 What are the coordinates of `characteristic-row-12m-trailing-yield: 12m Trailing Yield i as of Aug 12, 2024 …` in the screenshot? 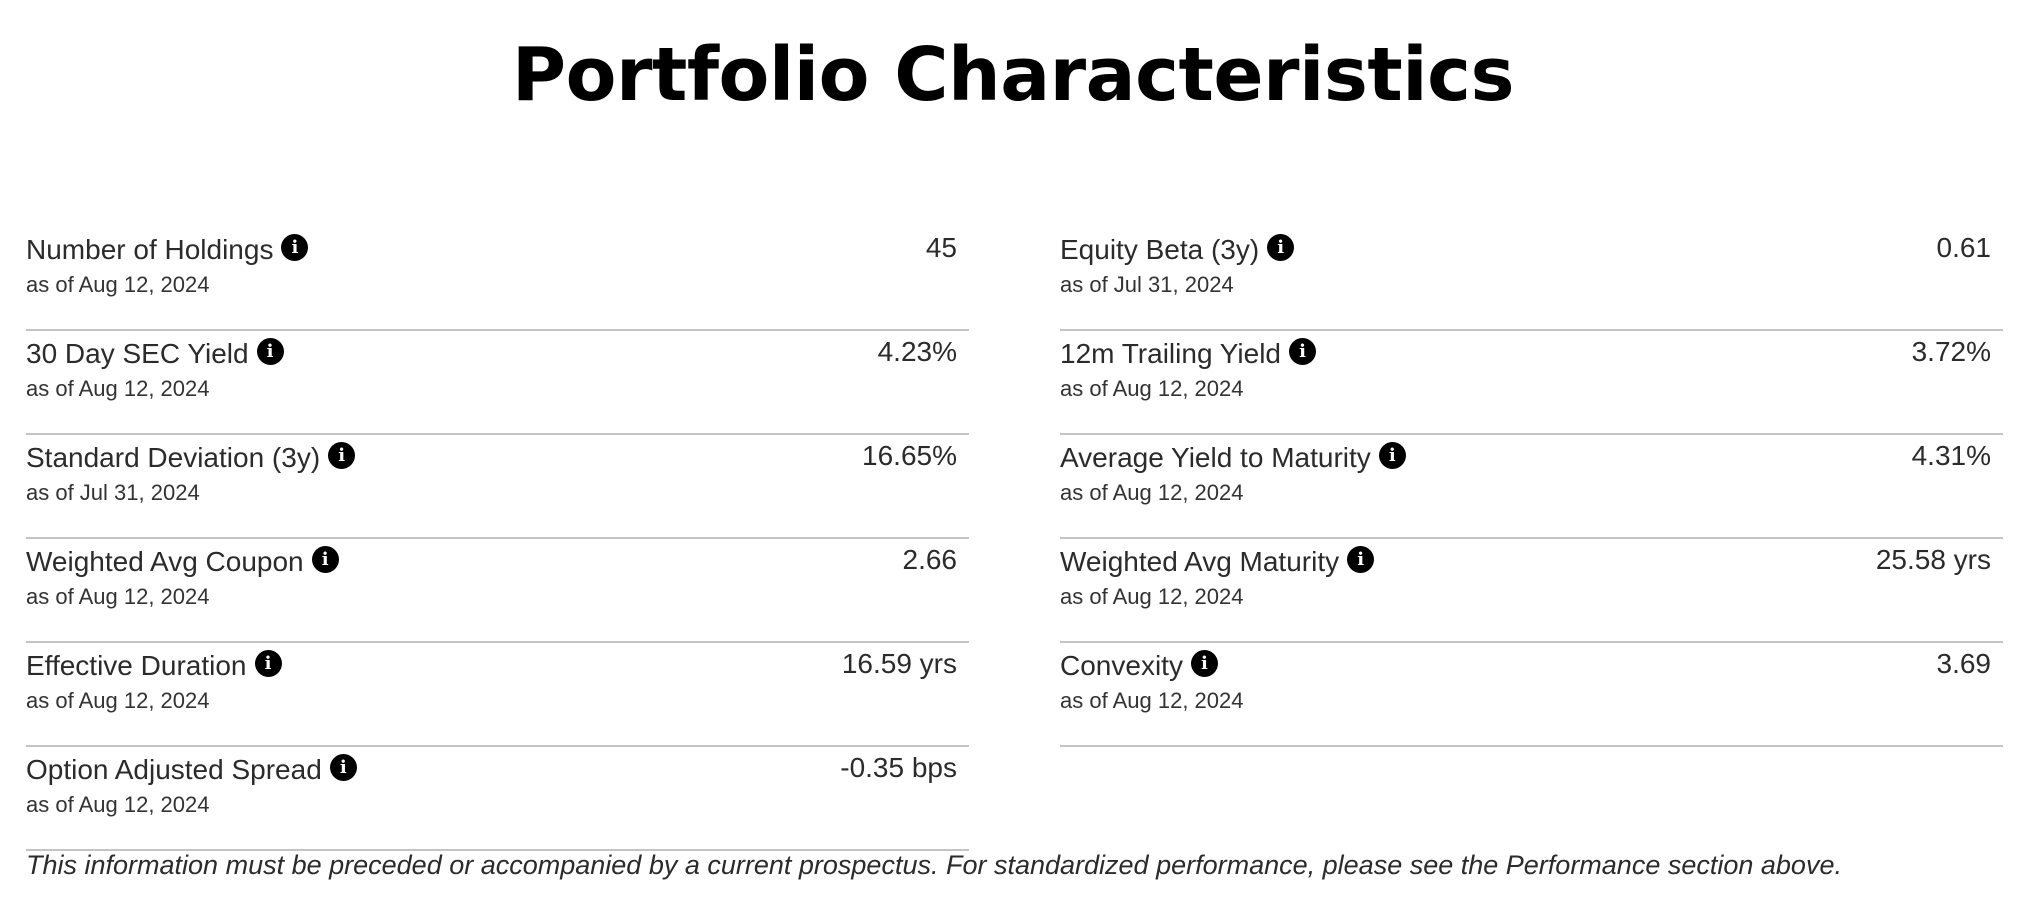 It's located at (1531, 383).